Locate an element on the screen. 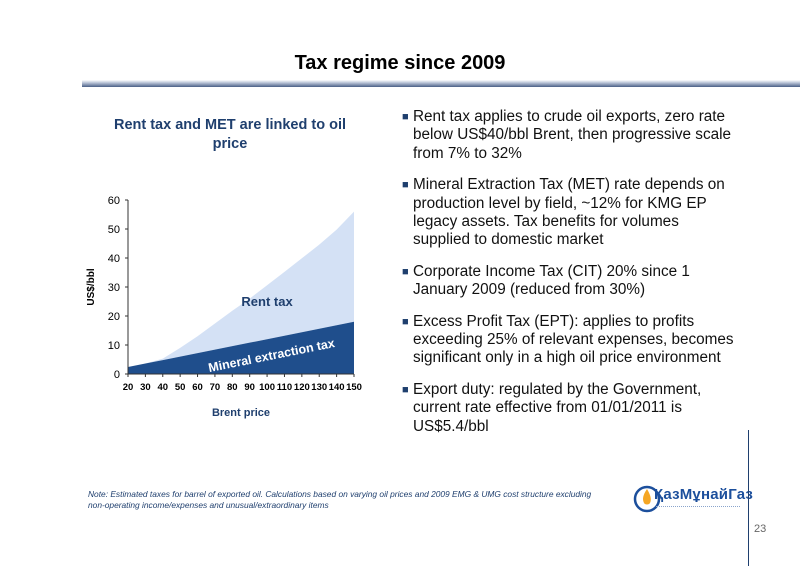 This screenshot has width=800, height=566. x-tick-label: 60 is located at coordinates (197, 387).